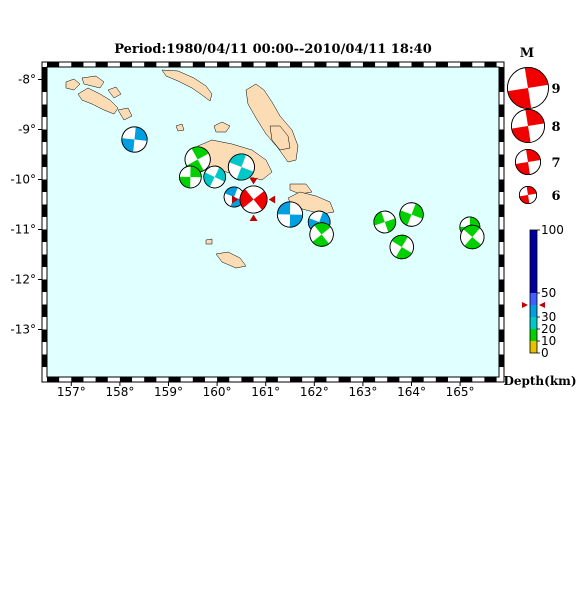 Image resolution: width=585 pixels, height=600 pixels. Describe the element at coordinates (545, 353) in the screenshot. I see `depth-scale-label: 0` at that location.